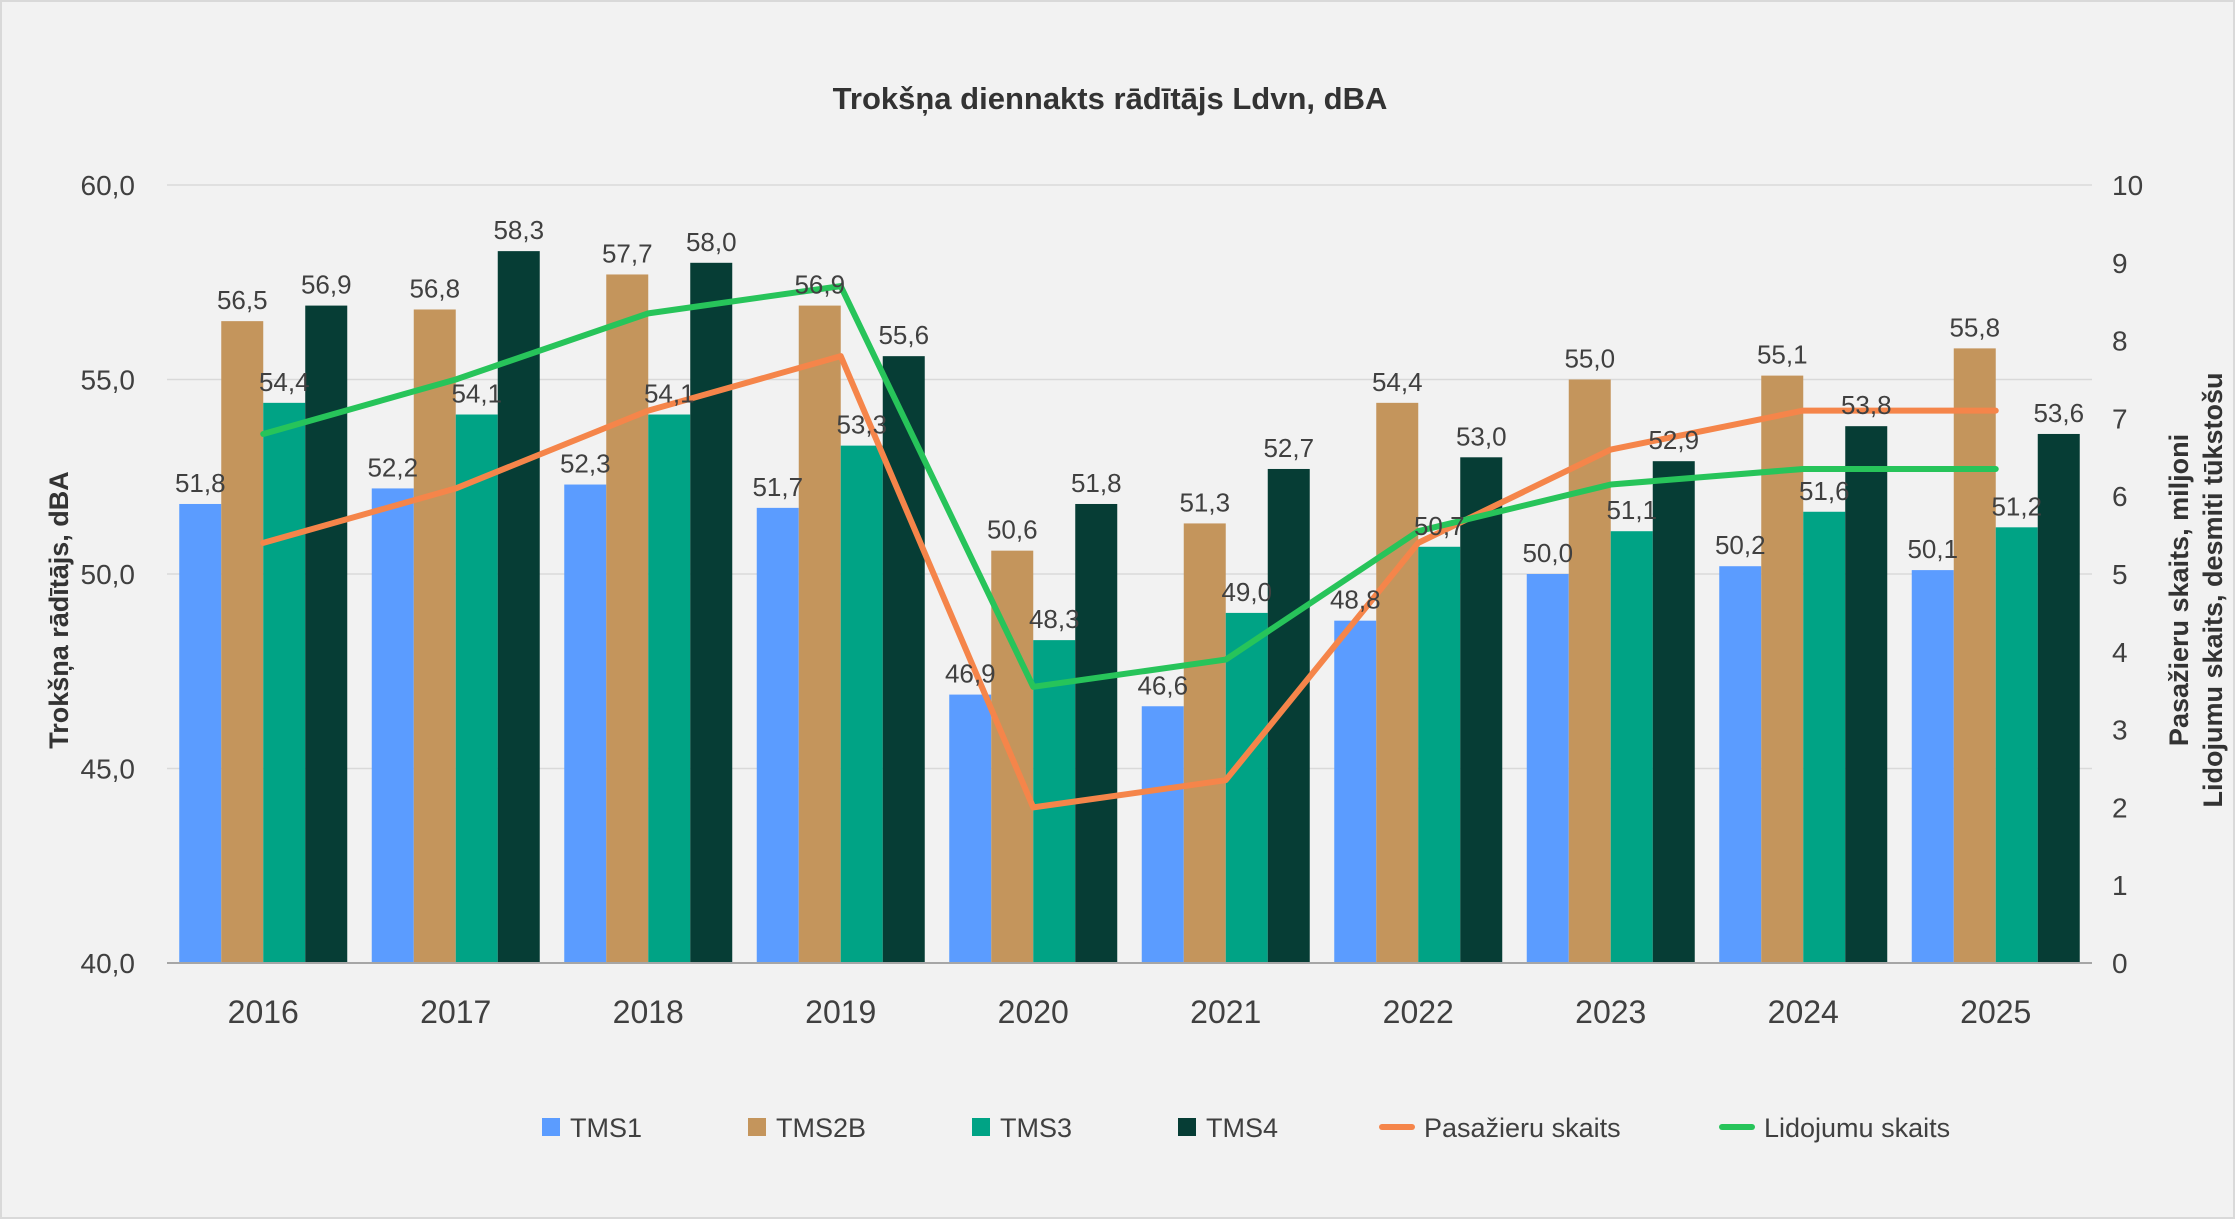  Describe the element at coordinates (1246, 592) in the screenshot. I see `data-label: 49,0` at that location.